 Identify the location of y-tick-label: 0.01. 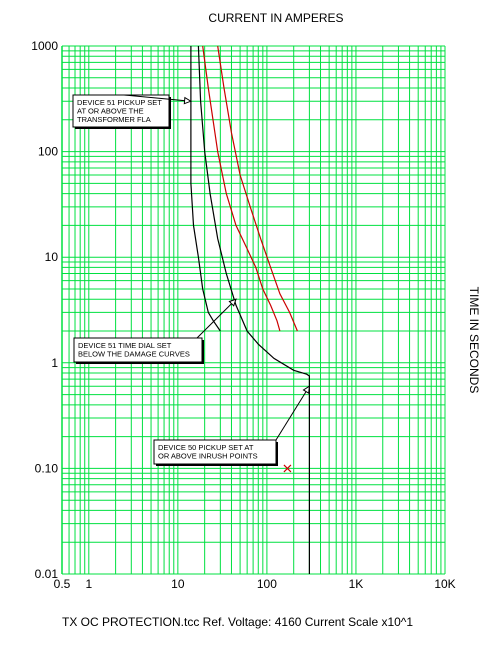
(47, 574).